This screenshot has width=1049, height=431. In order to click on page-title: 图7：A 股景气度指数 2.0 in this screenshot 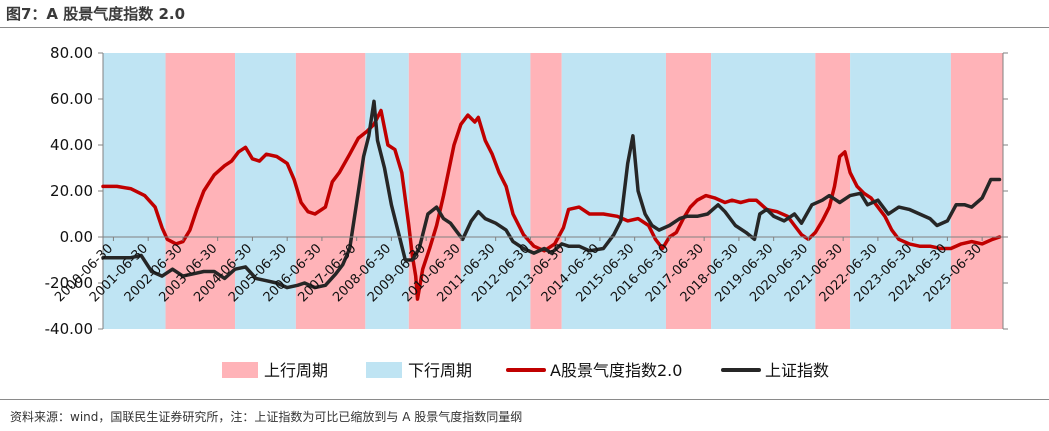, I will do `click(96, 14)`.